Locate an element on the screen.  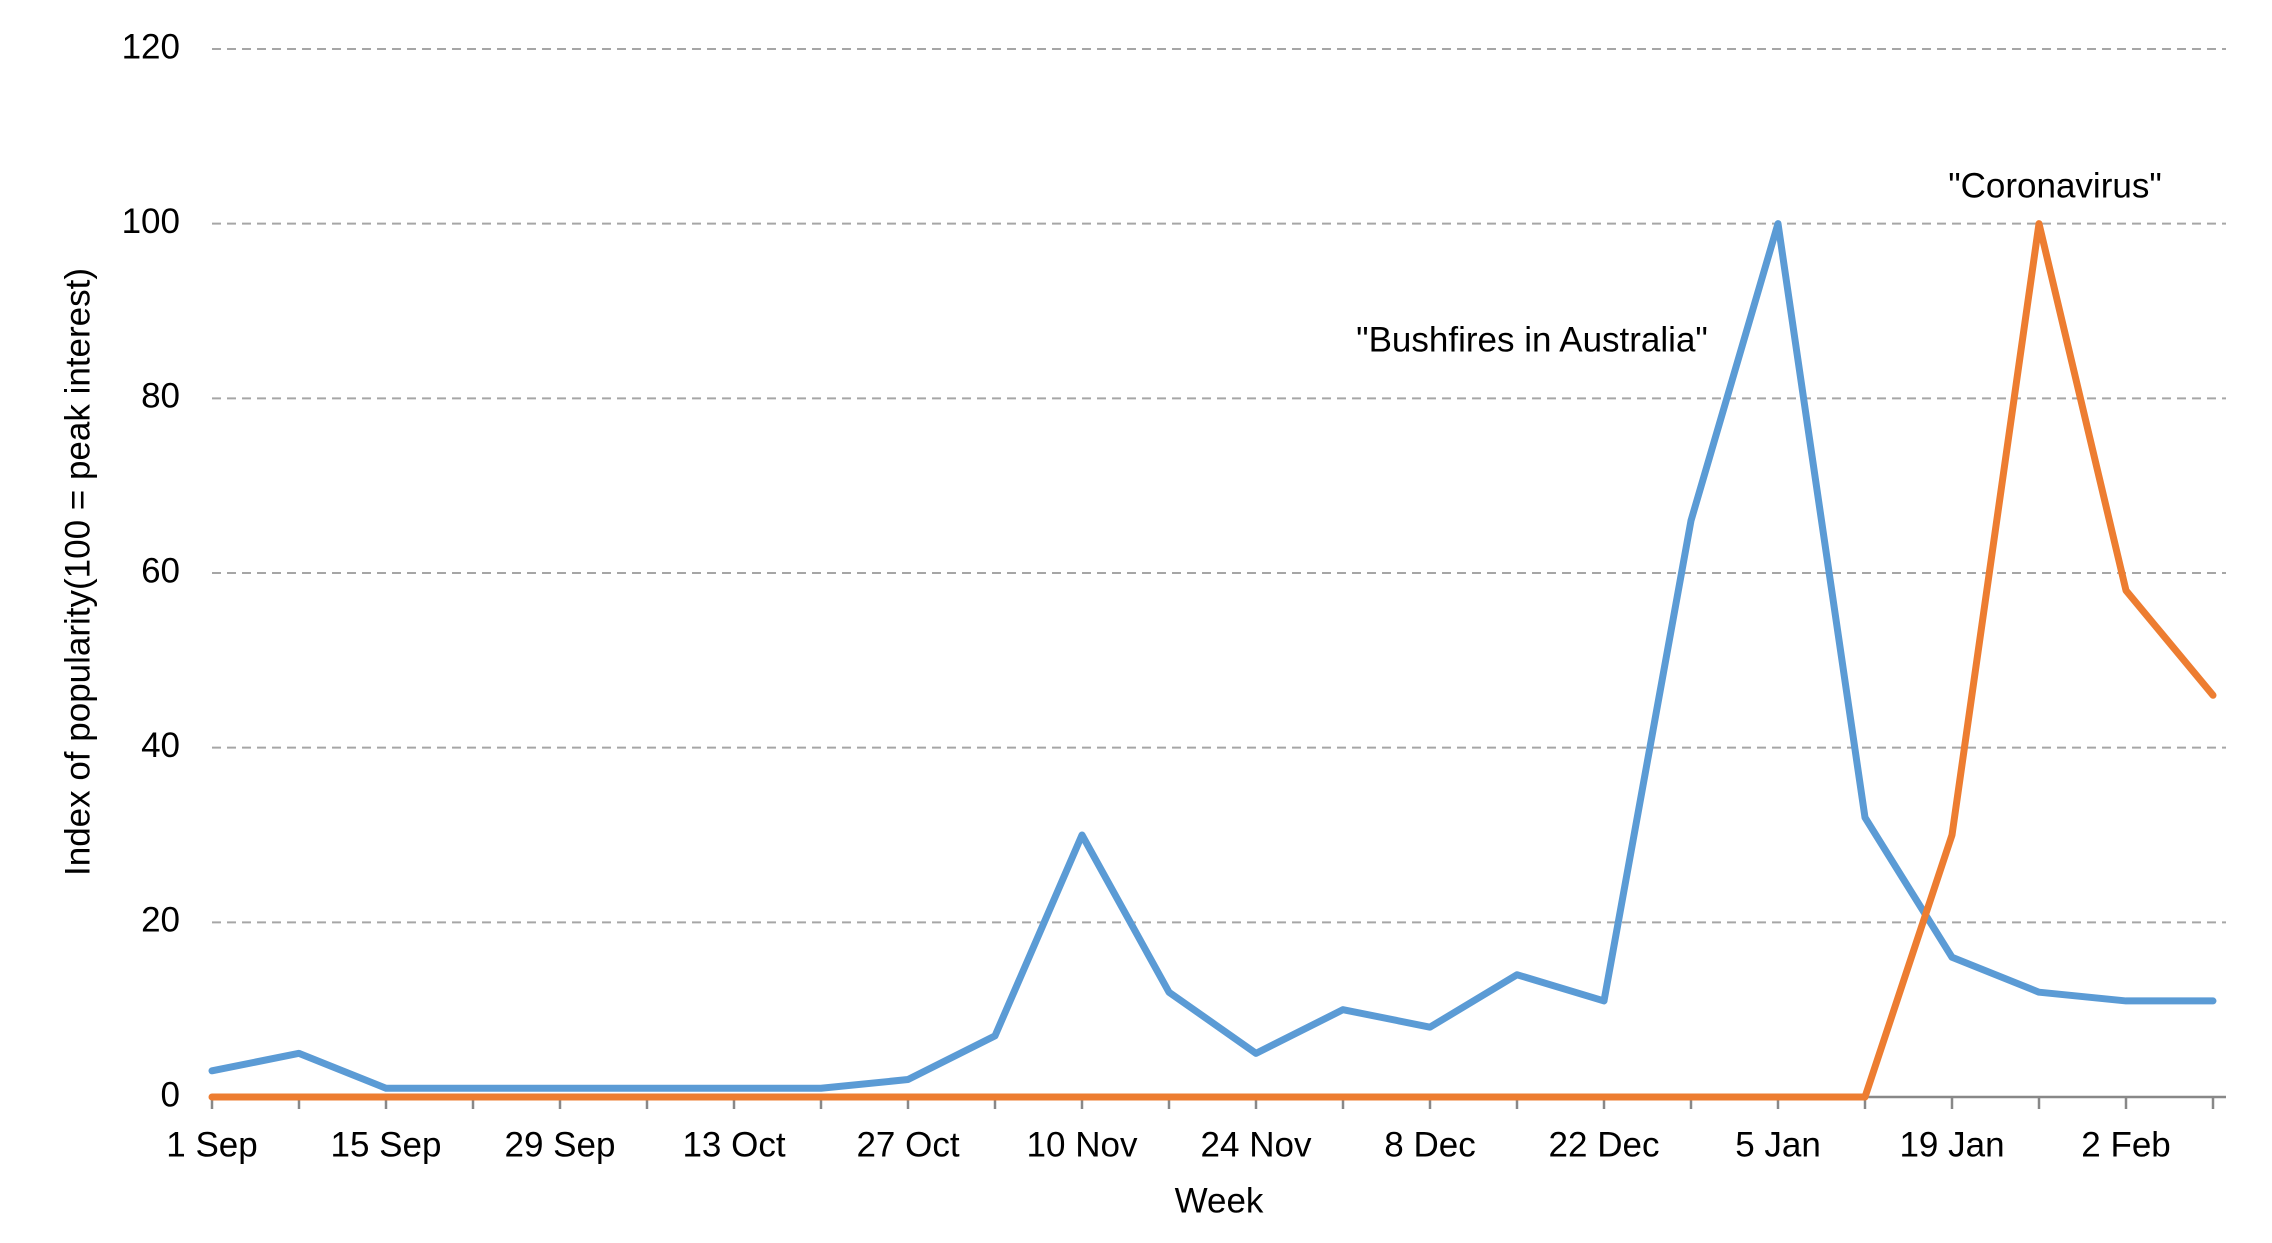
x-tick-label: 5 Jan is located at coordinates (1778, 1144).